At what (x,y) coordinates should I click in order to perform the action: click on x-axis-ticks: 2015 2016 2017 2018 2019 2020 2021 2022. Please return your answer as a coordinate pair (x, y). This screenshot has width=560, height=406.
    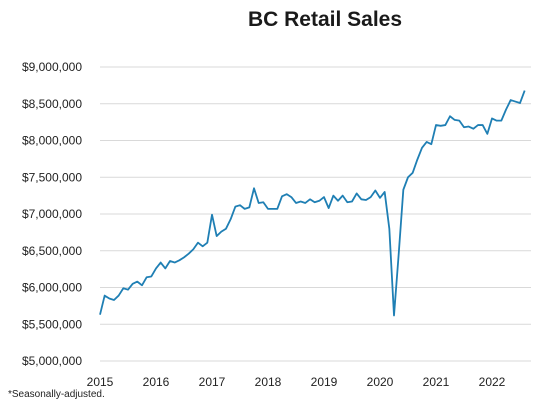
    Looking at the image, I should click on (296, 382).